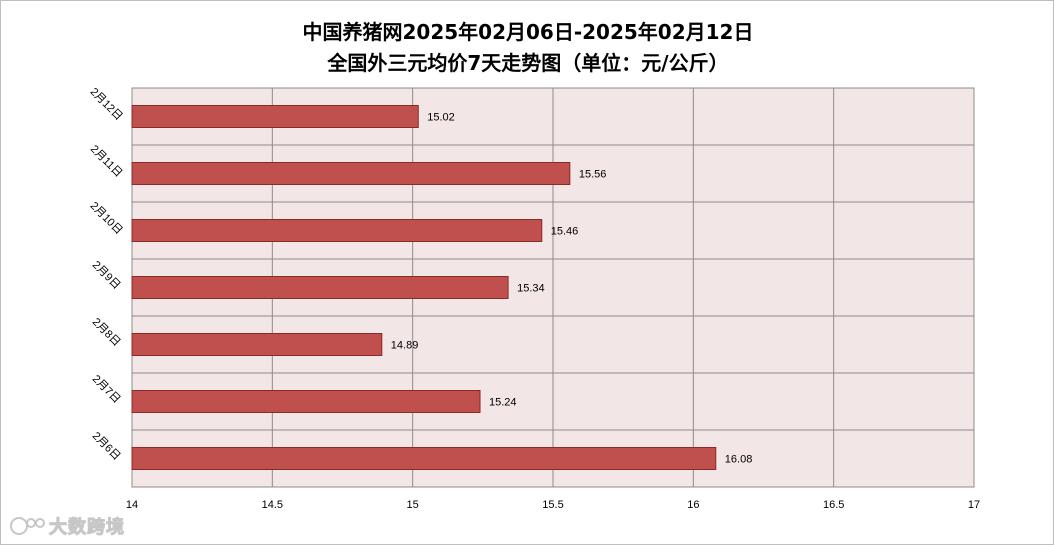 The height and width of the screenshot is (546, 1054). What do you see at coordinates (405, 346) in the screenshot?
I see `data-label-4: 14.89` at bounding box center [405, 346].